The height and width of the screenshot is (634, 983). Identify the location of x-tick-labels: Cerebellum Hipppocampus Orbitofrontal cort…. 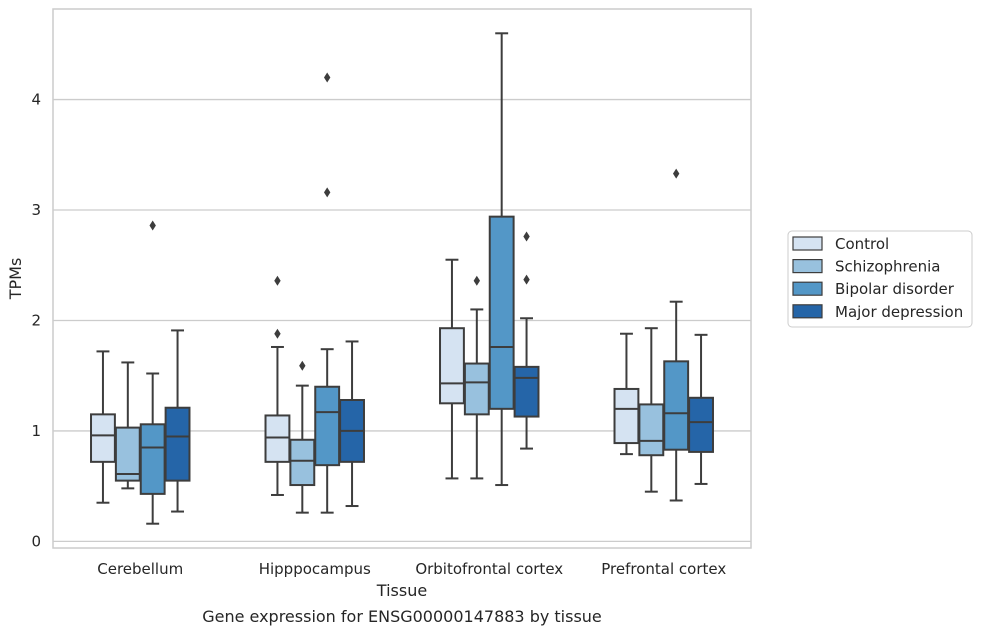
(411, 569).